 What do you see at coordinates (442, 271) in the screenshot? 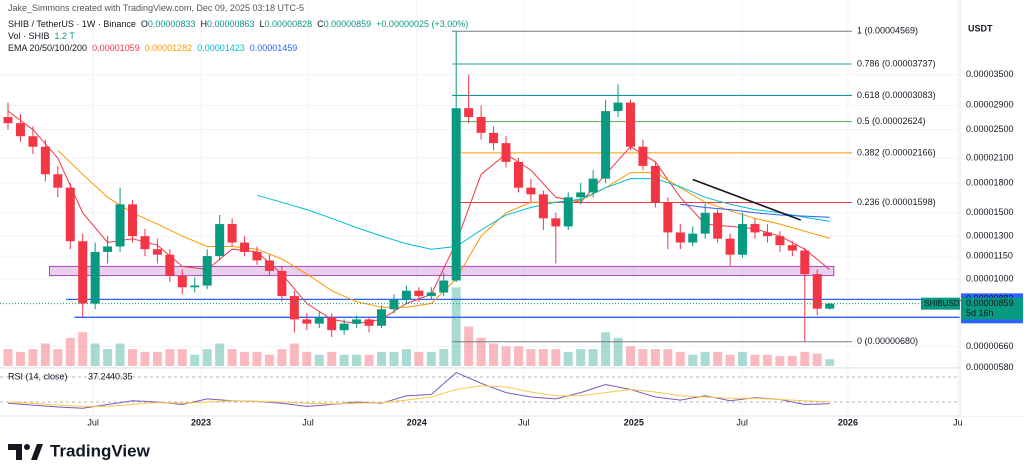
I see `zone` at bounding box center [442, 271].